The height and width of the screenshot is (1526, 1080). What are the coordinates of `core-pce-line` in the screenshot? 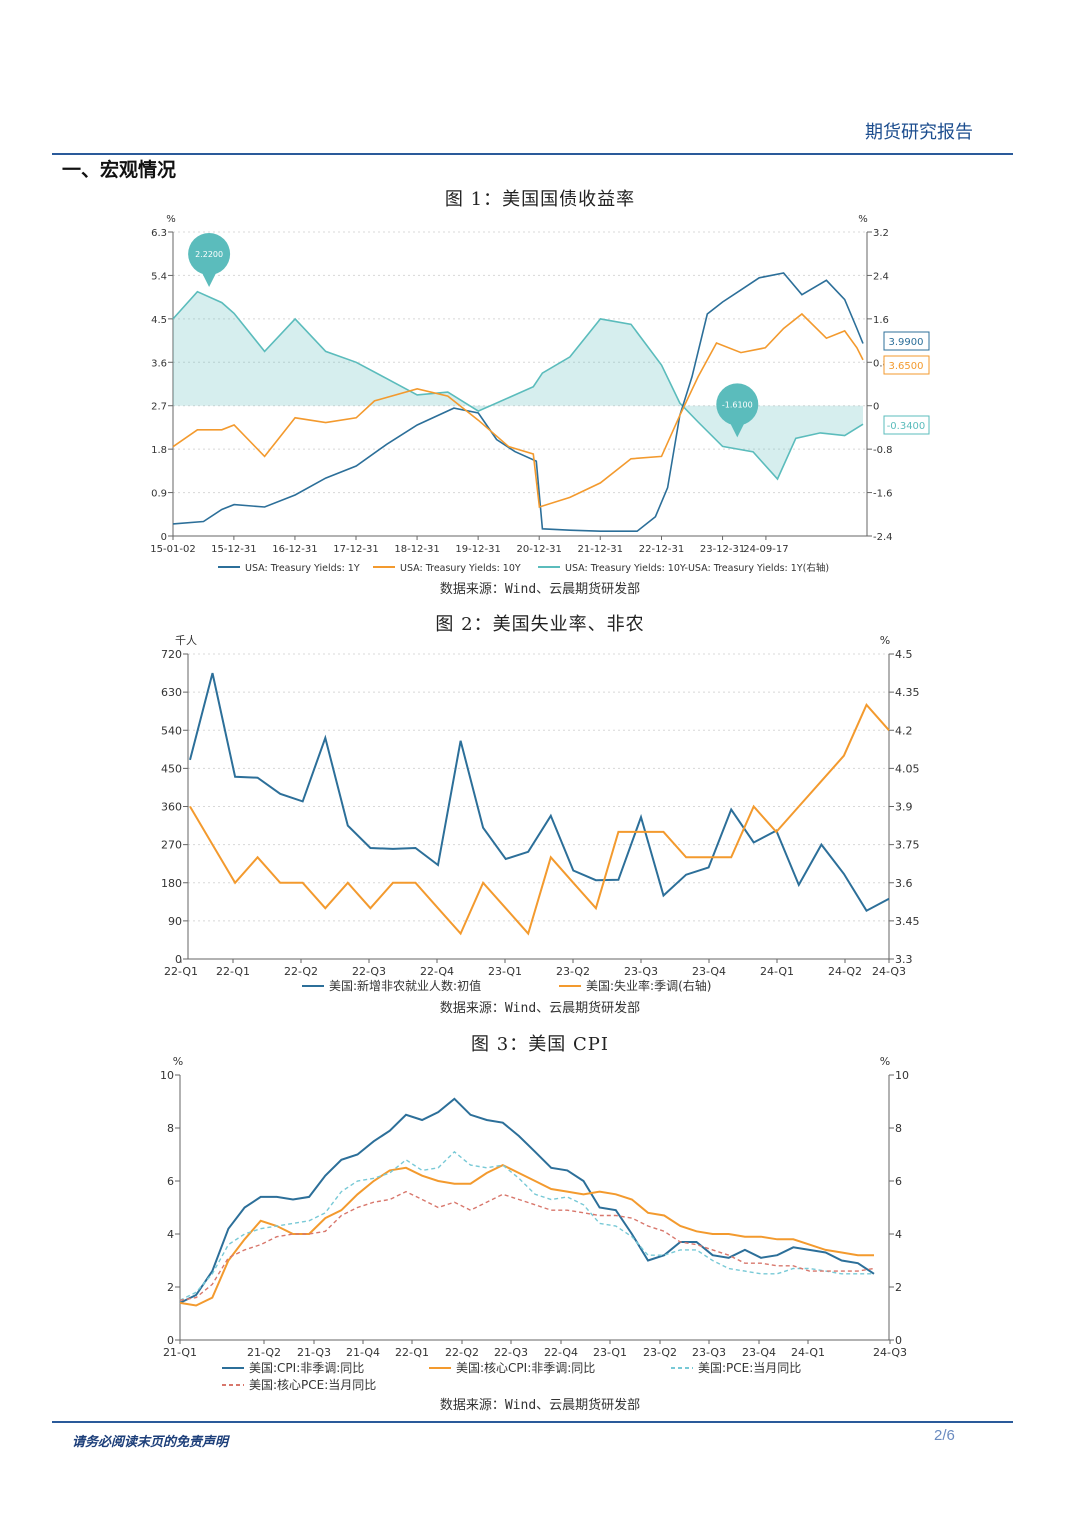 It's located at (527, 1245).